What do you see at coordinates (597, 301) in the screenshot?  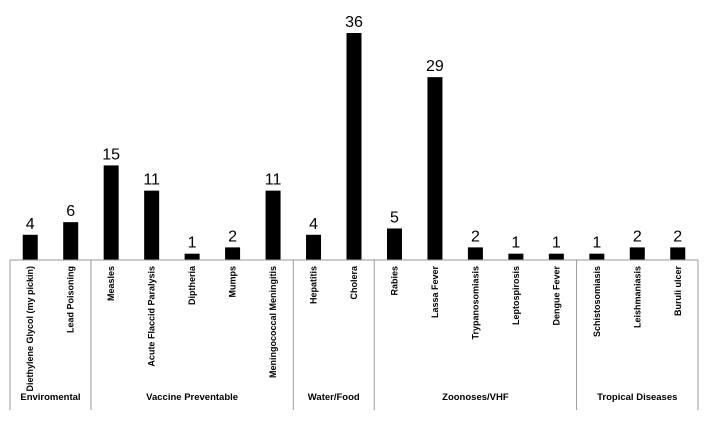 I see `tick-label: Schistosomiasis` at bounding box center [597, 301].